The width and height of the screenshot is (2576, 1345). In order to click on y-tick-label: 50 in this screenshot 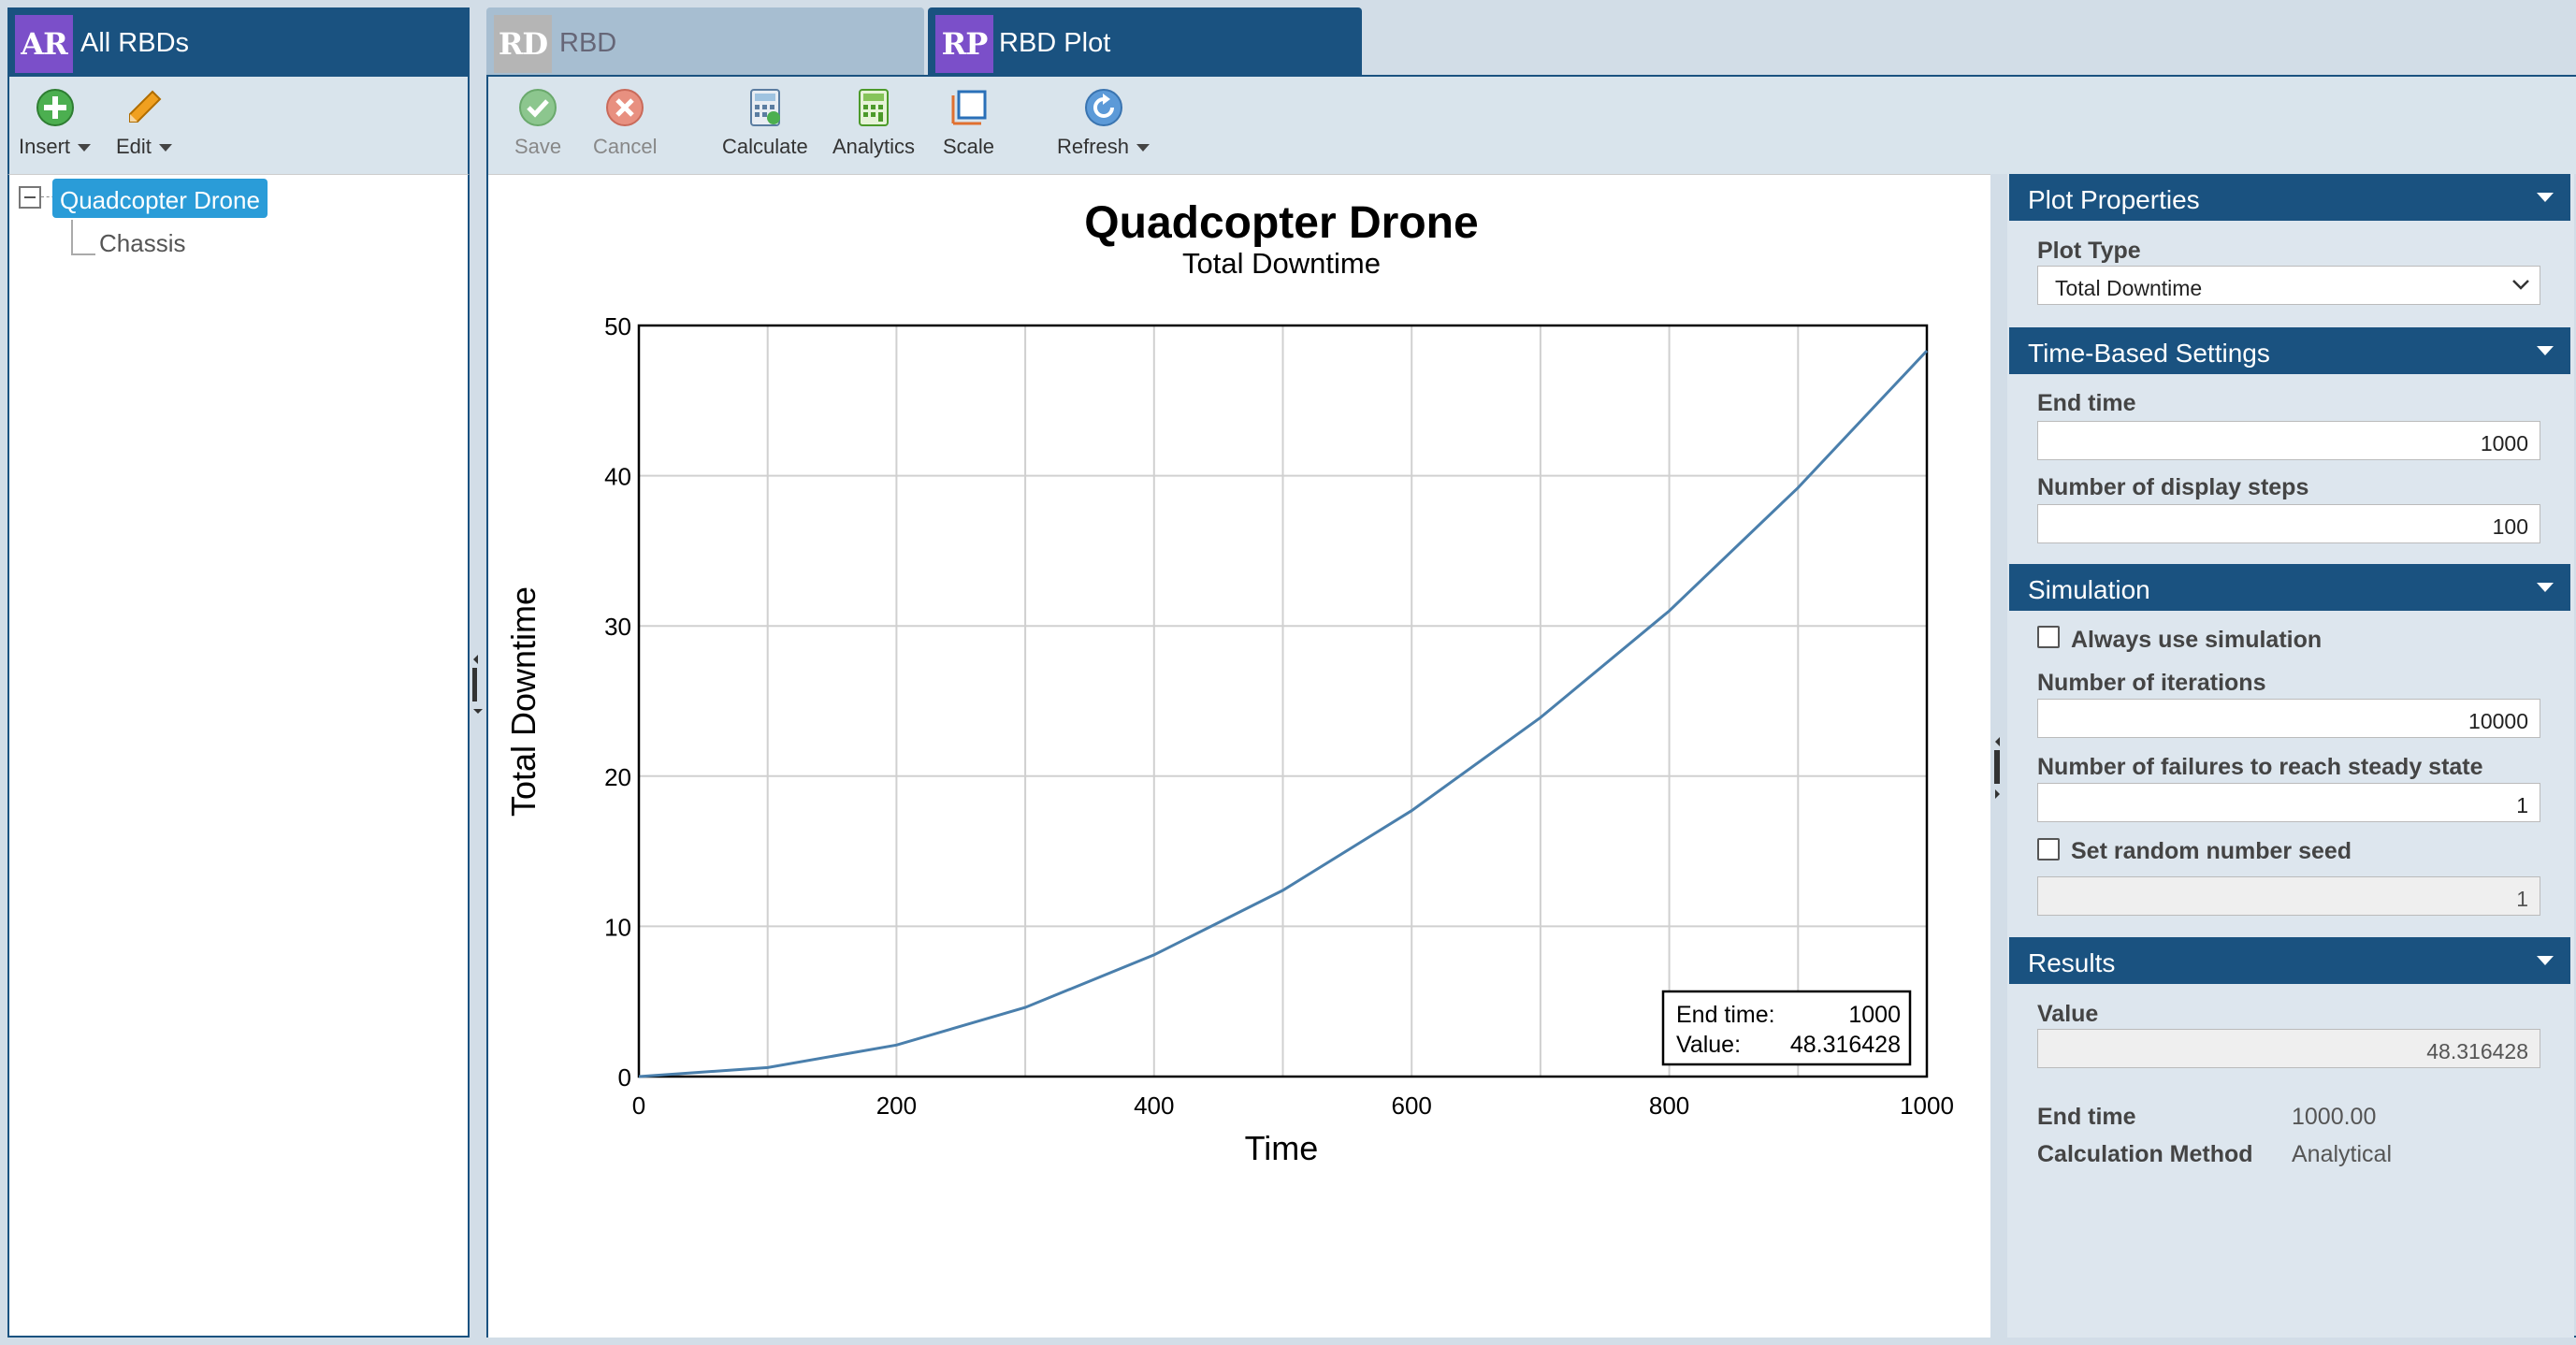, I will do `click(617, 326)`.